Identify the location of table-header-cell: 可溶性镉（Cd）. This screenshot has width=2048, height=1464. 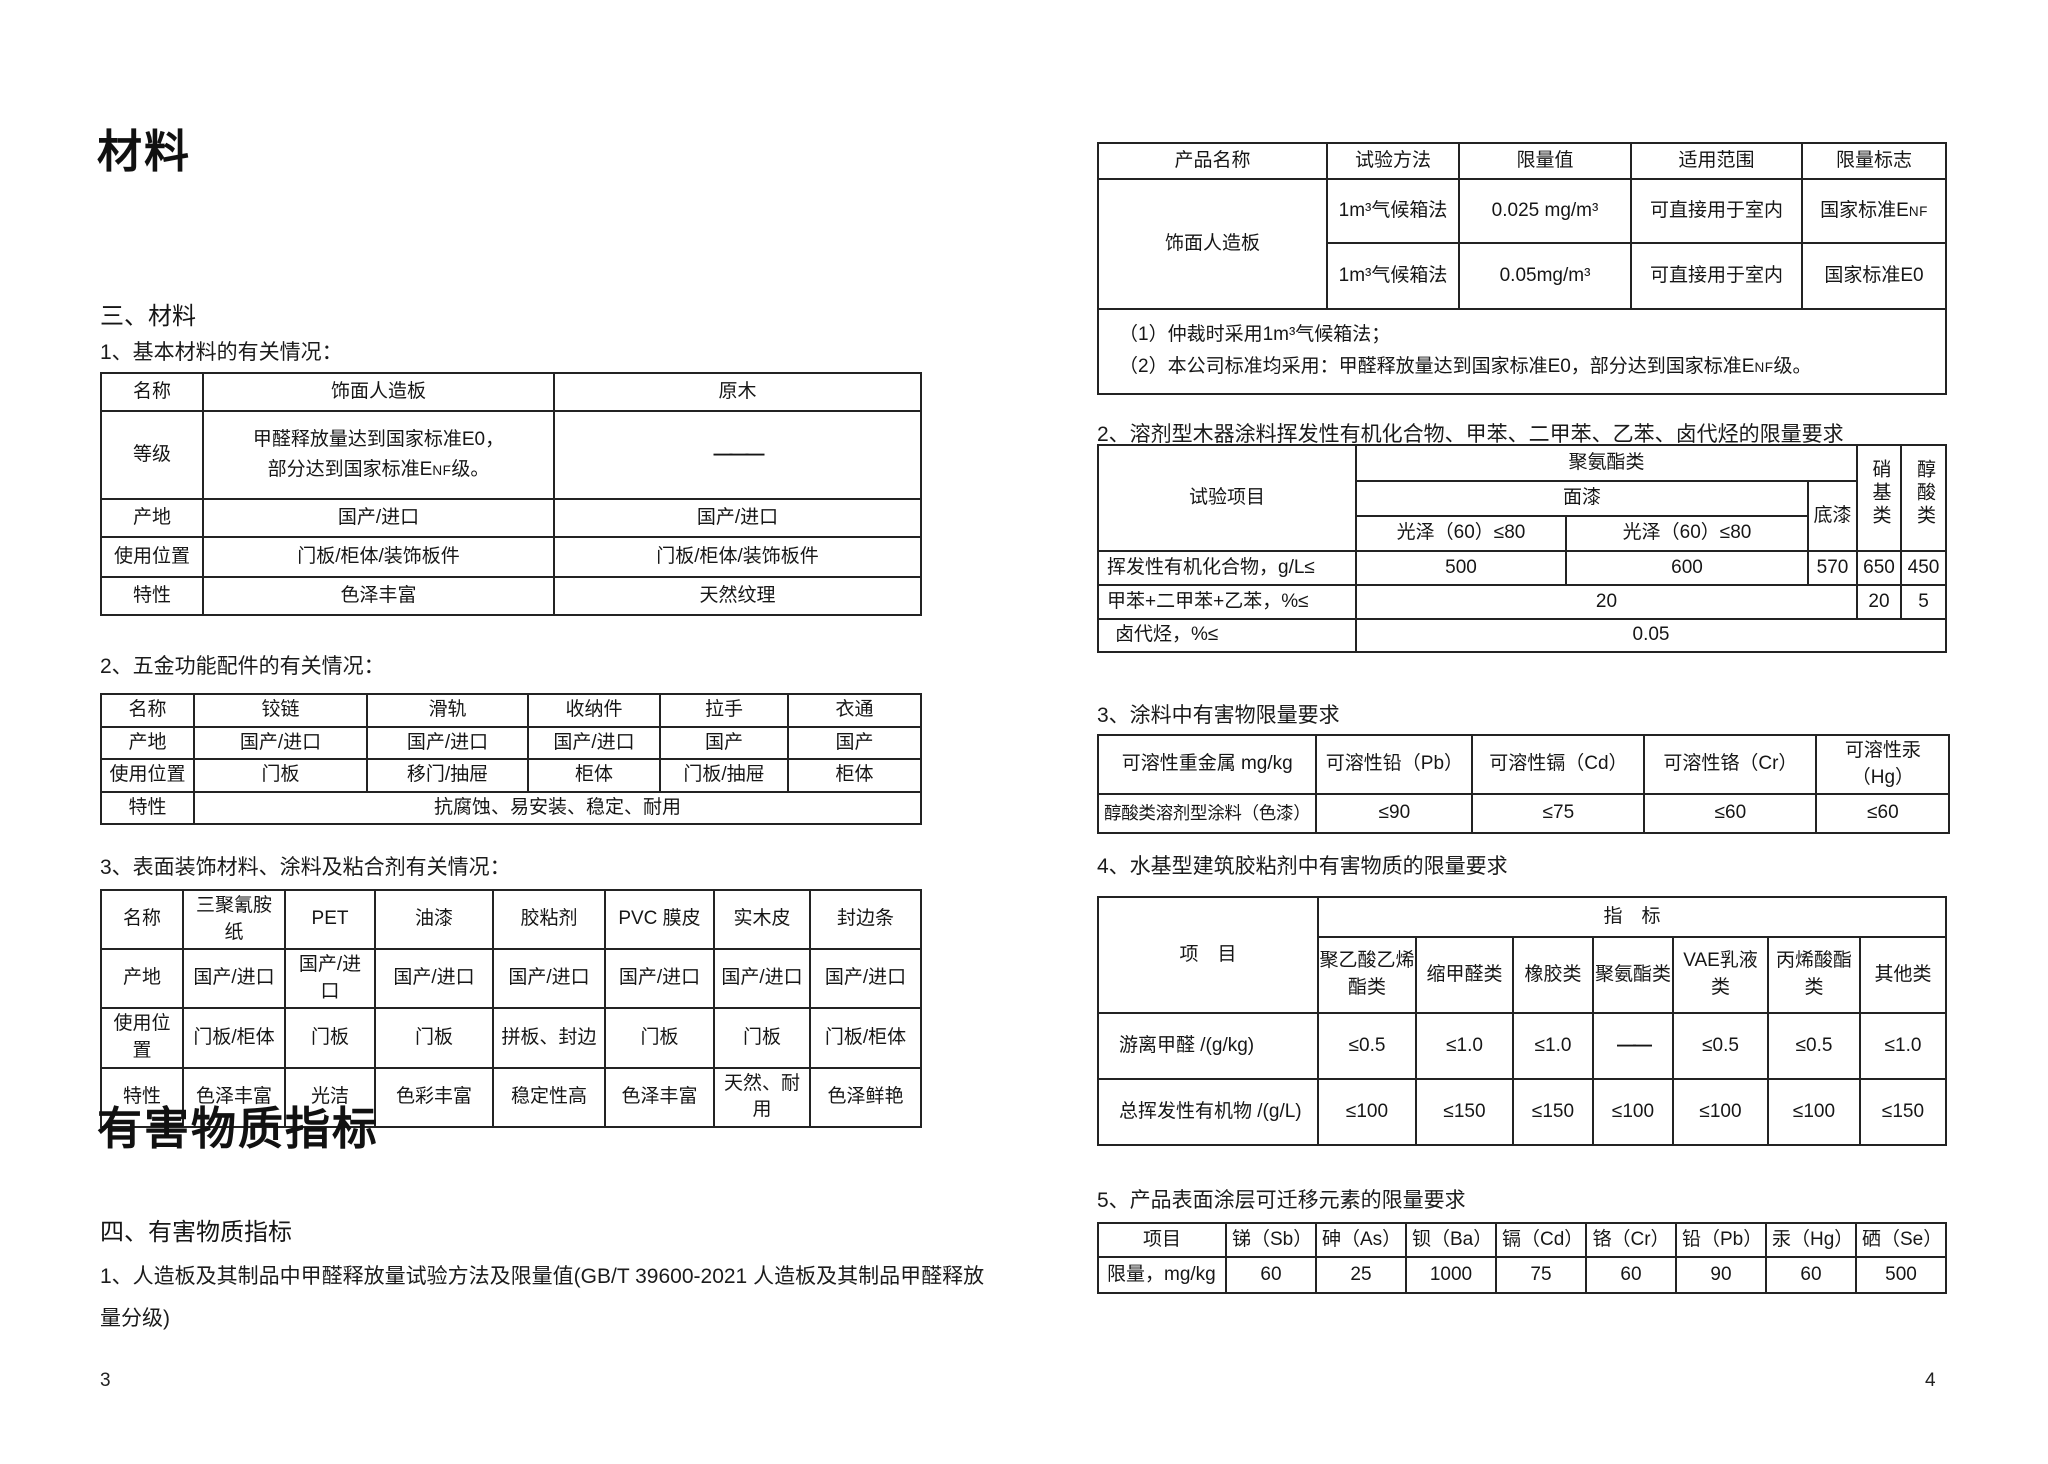
(1558, 764).